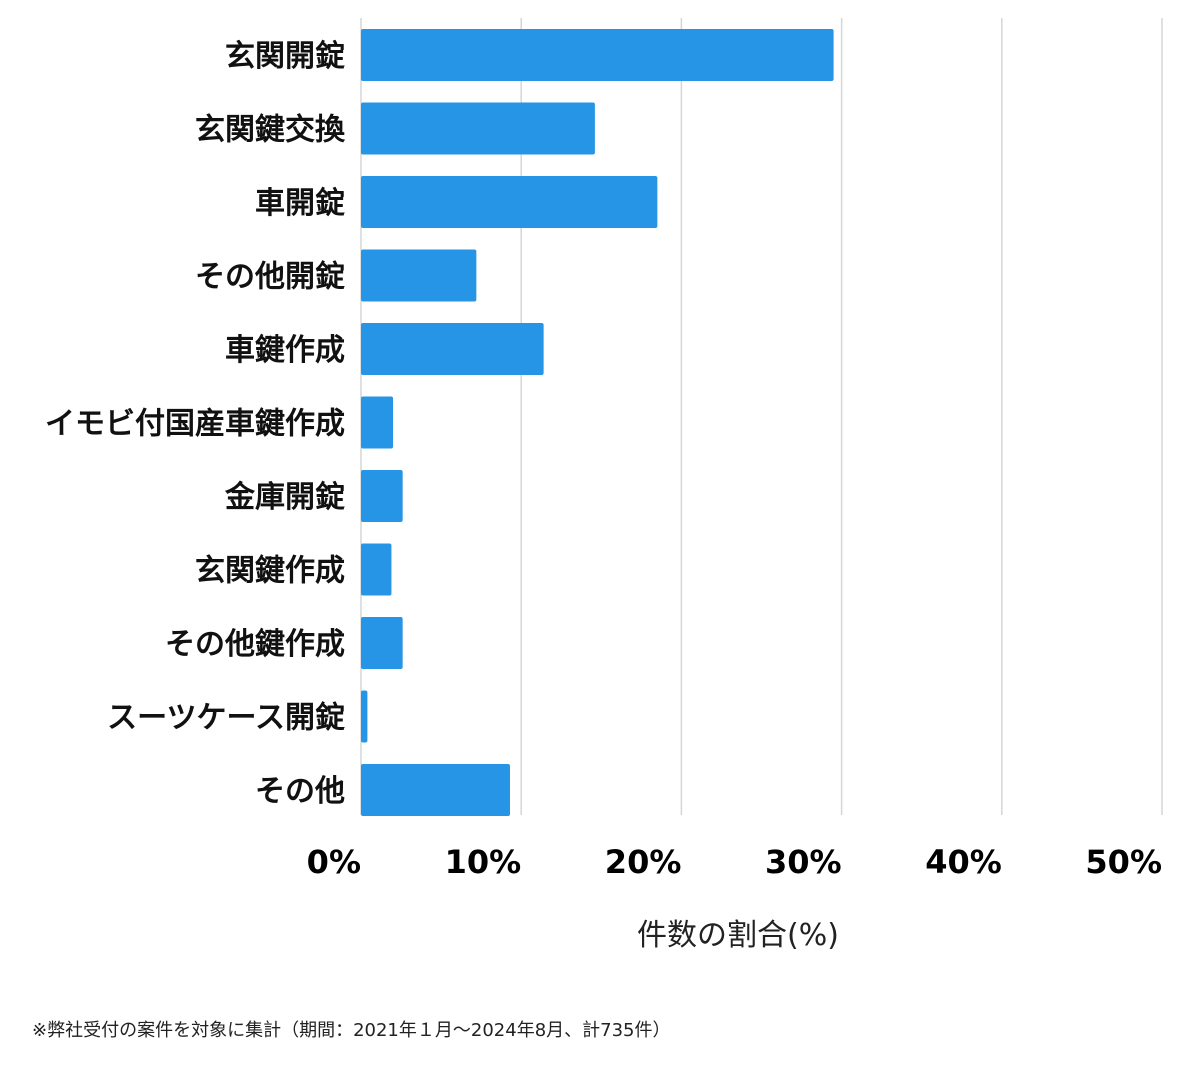  Describe the element at coordinates (643, 862) in the screenshot. I see `x-tick-label: 20%` at that location.